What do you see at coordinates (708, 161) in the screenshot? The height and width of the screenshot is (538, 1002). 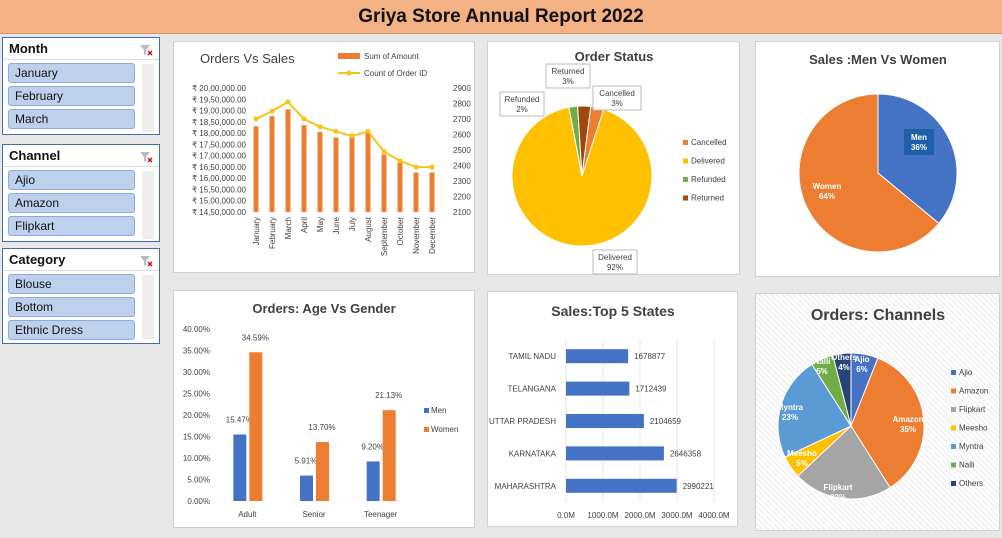 I see `legend-label: Delivered` at bounding box center [708, 161].